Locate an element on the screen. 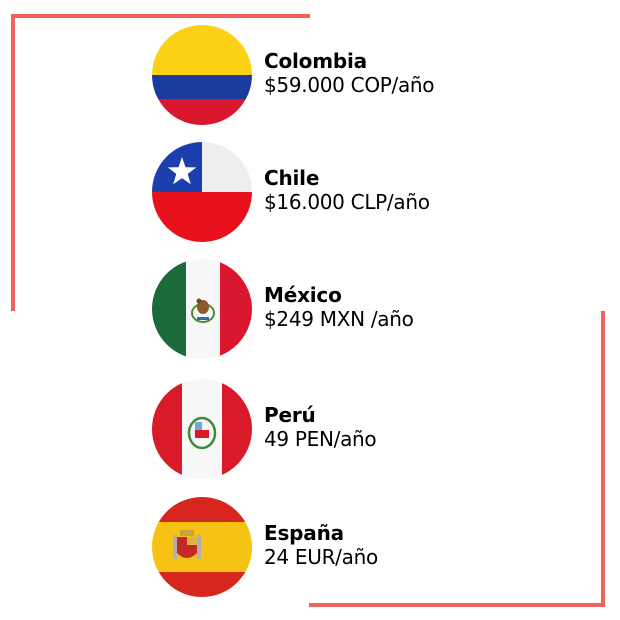 Image resolution: width=620 pixels, height=620 pixels. country-item-spain: España 24 EUR/año is located at coordinates (362, 547).